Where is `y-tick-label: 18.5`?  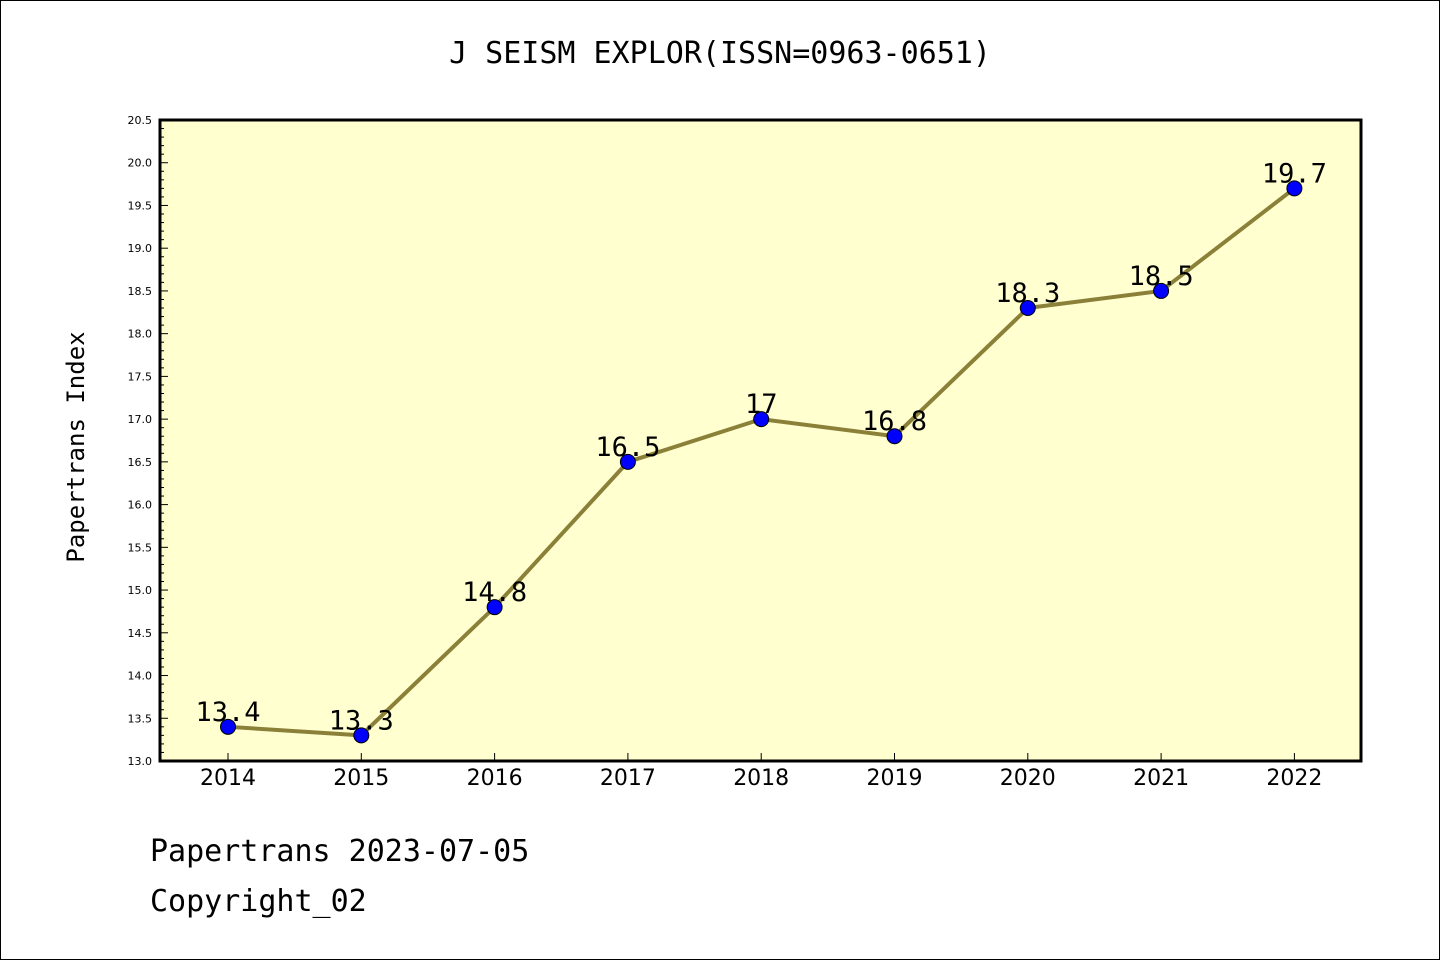
y-tick-label: 18.5 is located at coordinates (140, 291).